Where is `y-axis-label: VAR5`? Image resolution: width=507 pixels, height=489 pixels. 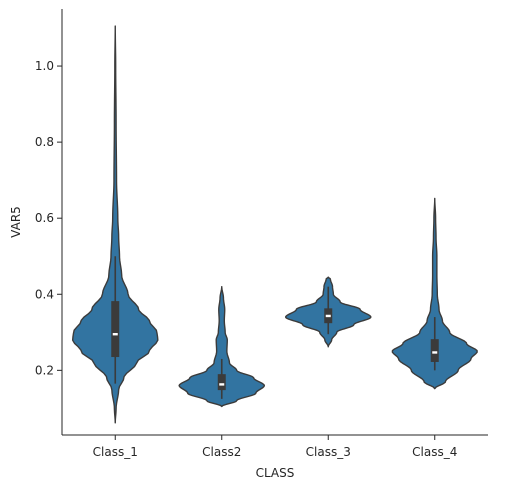
y-axis-label: VAR5 is located at coordinates (16, 222).